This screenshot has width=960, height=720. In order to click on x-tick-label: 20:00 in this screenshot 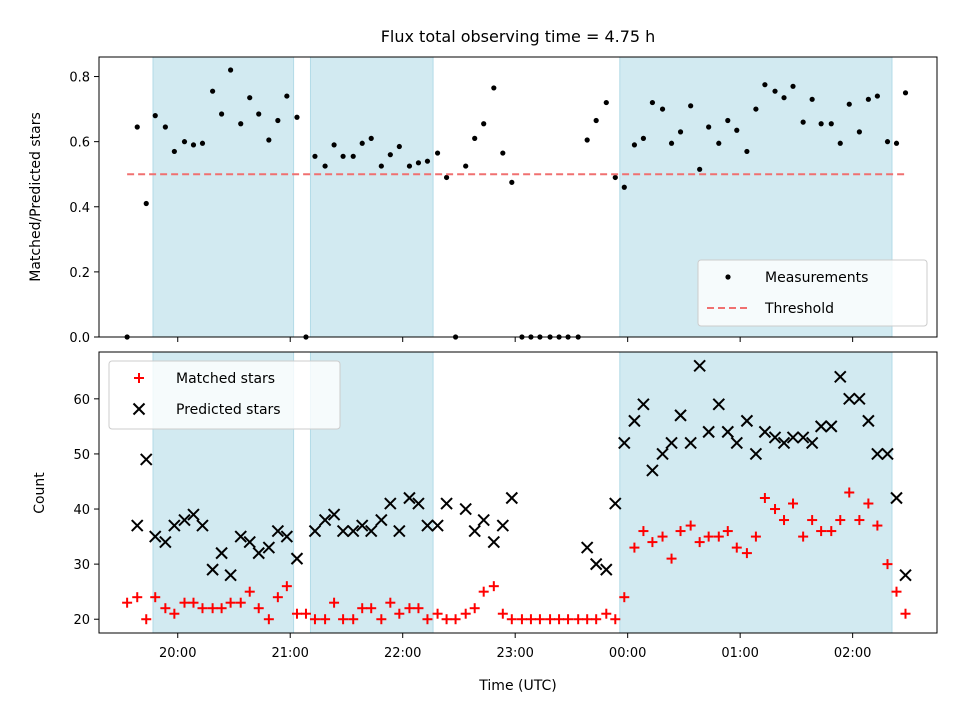, I will do `click(177, 653)`.